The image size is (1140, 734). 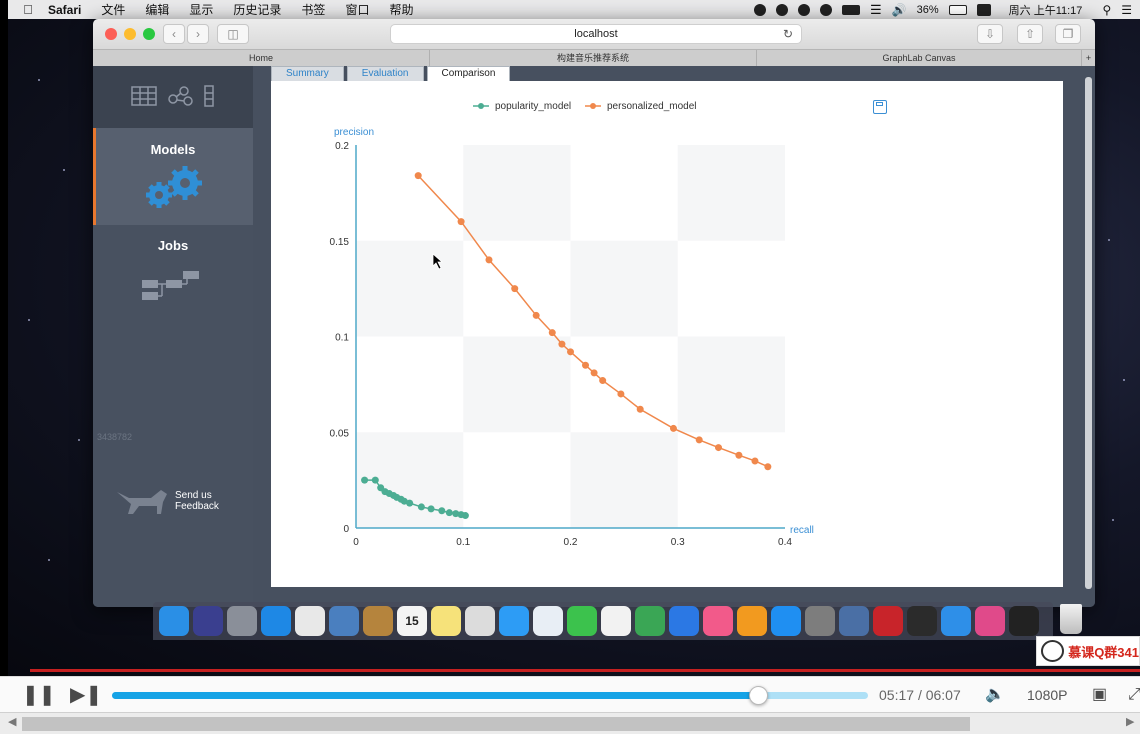 What do you see at coordinates (1100, 694) in the screenshot?
I see `comment-icon: ▣` at bounding box center [1100, 694].